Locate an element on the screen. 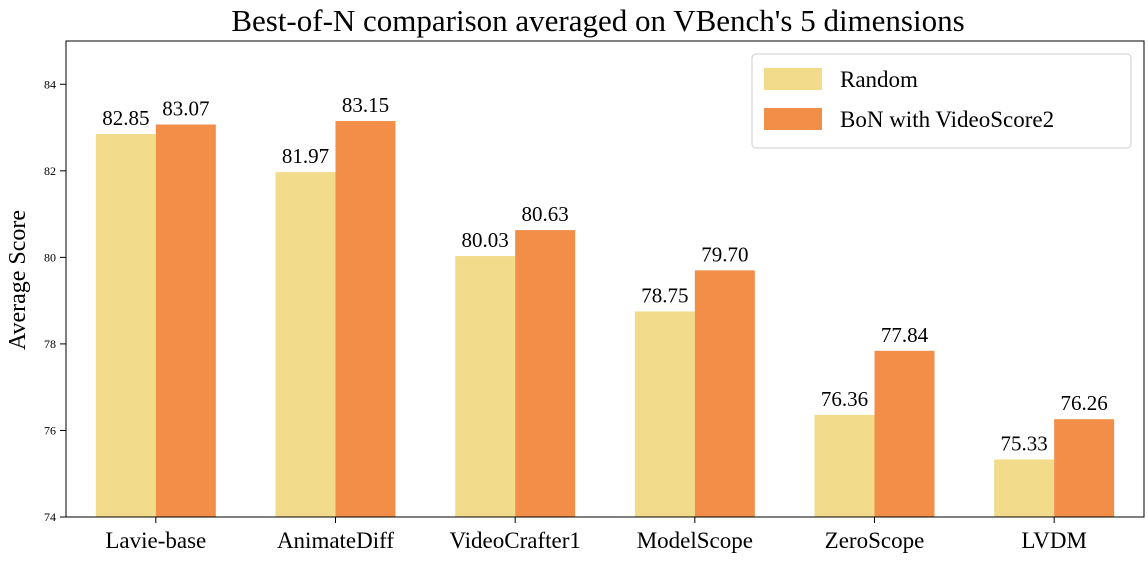 The width and height of the screenshot is (1148, 565). y-tick-label: 80 is located at coordinates (50, 257).